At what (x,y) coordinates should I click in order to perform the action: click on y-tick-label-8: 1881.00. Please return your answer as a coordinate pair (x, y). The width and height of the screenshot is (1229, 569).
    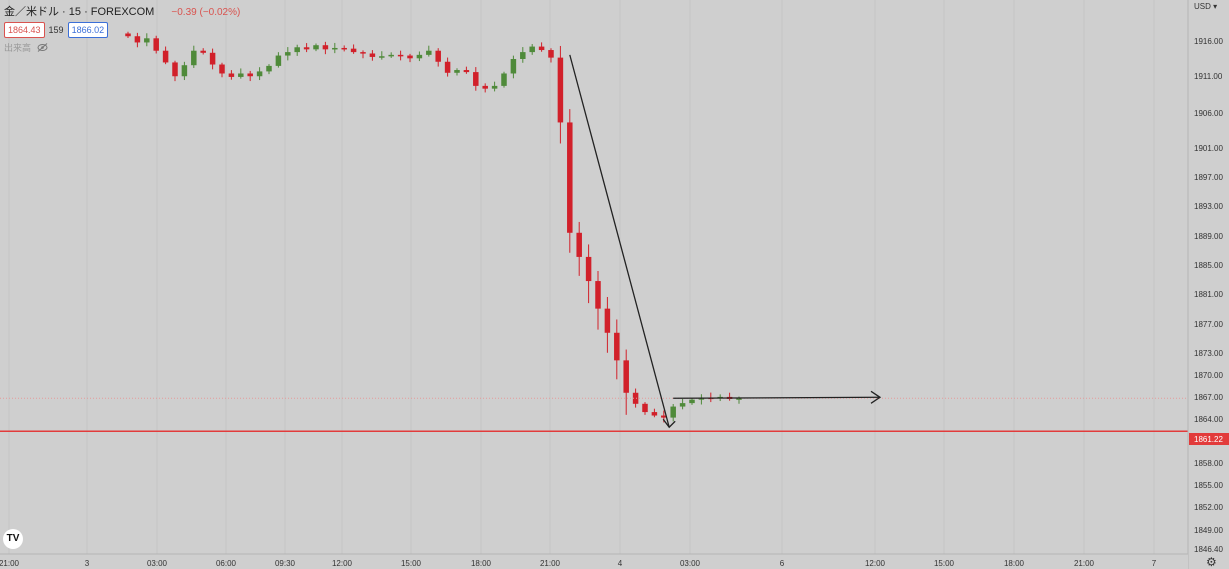
    Looking at the image, I should click on (1208, 294).